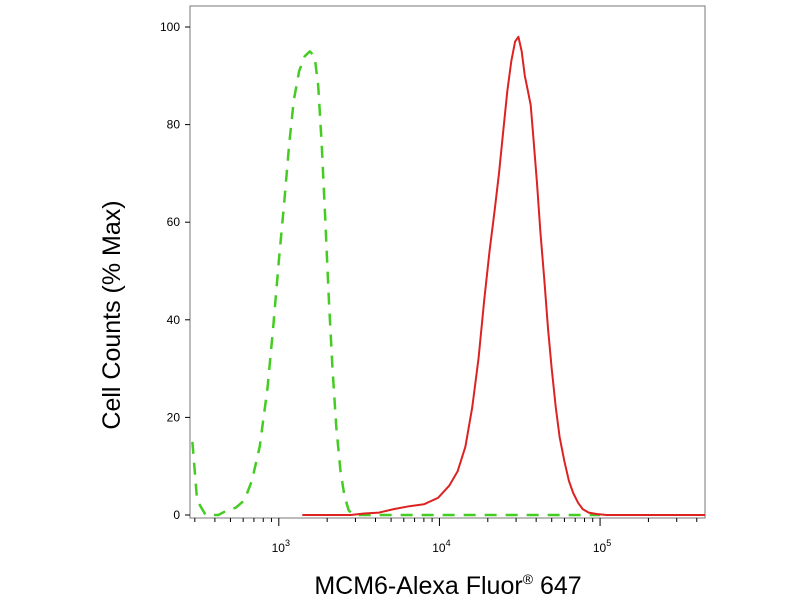 The height and width of the screenshot is (600, 800). Describe the element at coordinates (112, 314) in the screenshot. I see `y-axis-title: Cell Counts (% Max)` at that location.